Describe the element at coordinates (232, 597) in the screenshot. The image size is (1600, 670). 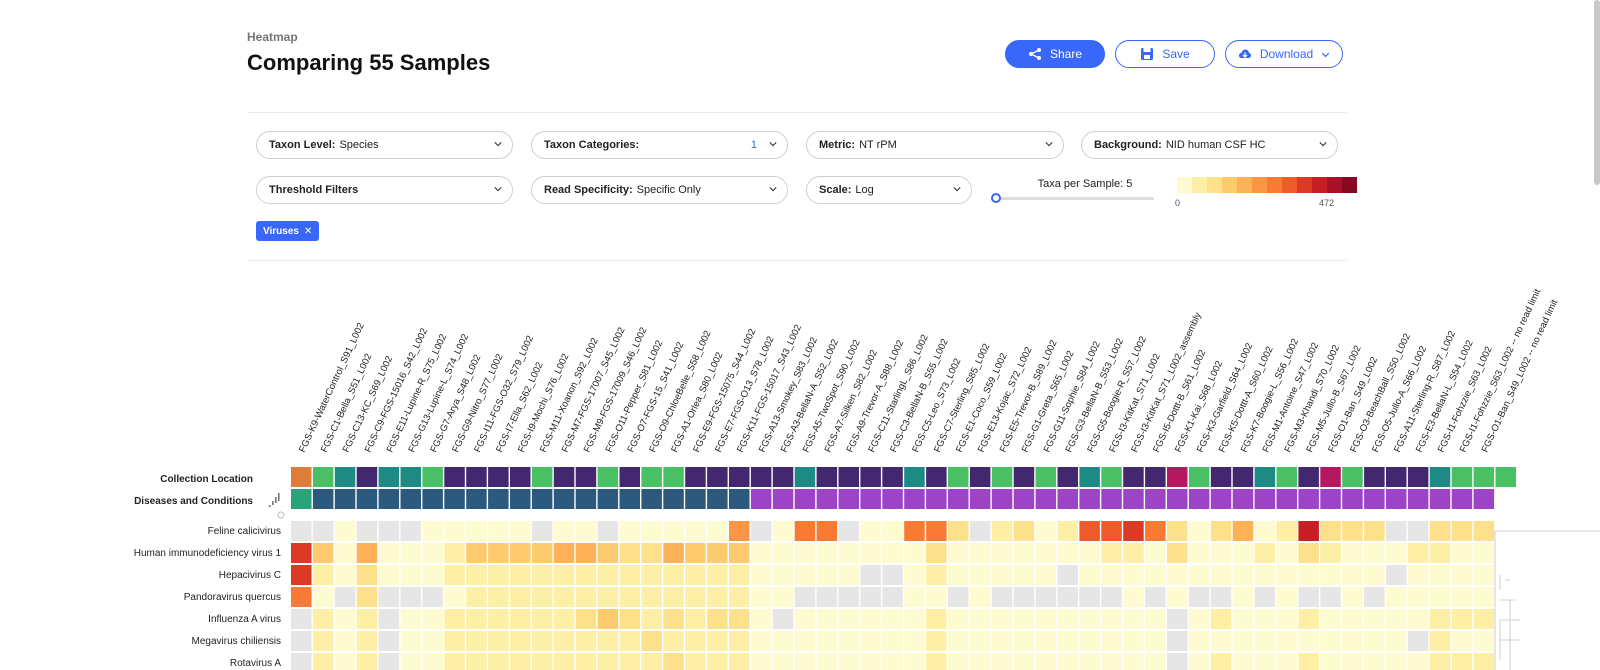
I see `taxon-label: Pandoravirus quercus` at that location.